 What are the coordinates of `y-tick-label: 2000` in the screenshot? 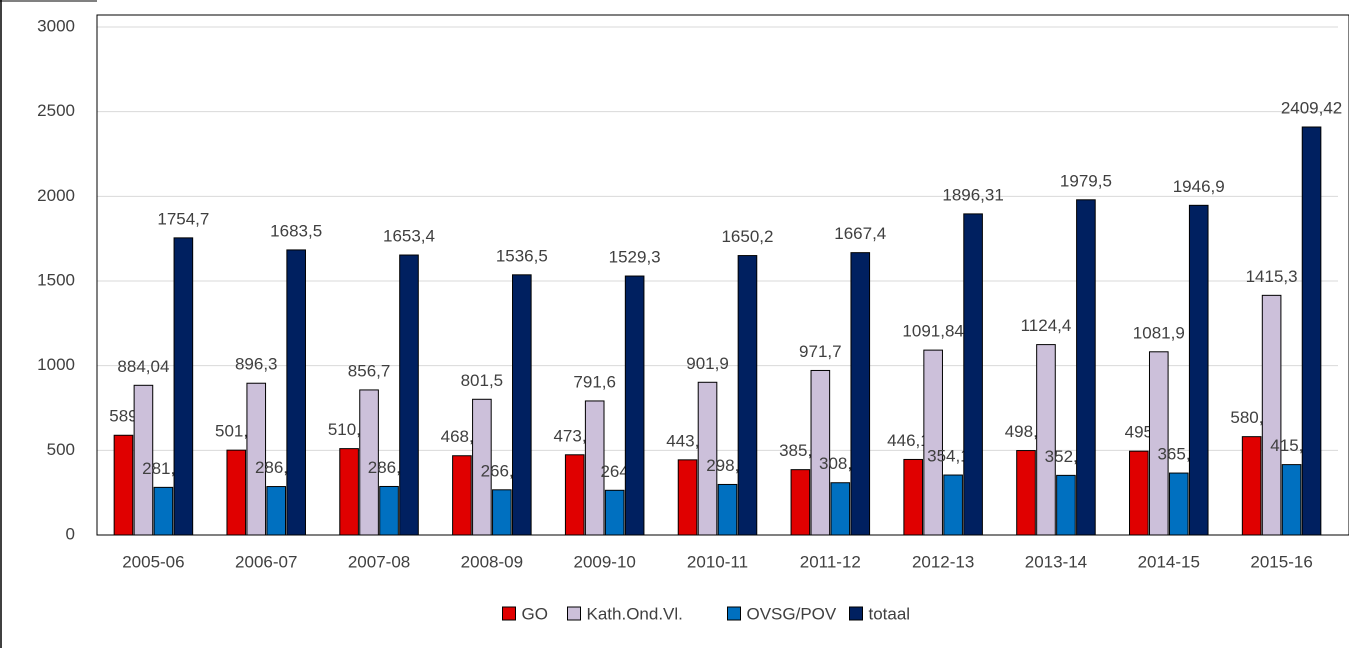 It's located at (56, 195).